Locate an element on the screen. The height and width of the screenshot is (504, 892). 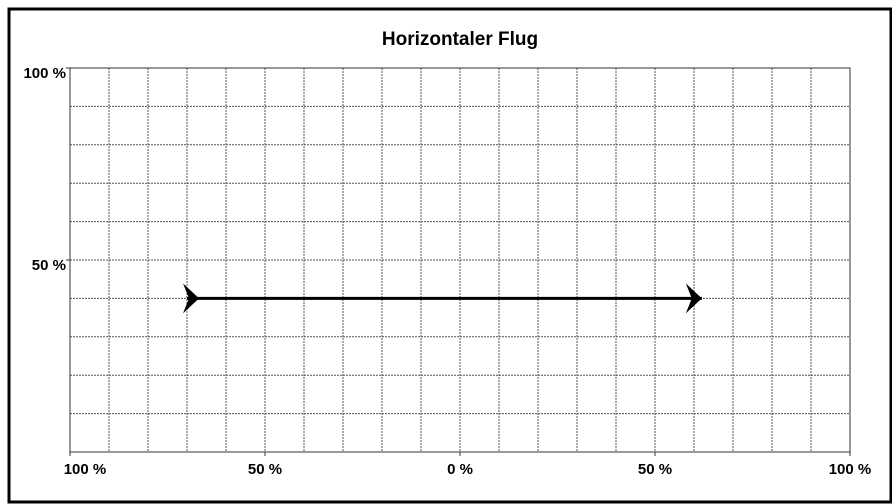
arrow-tail is located at coordinates (191, 298).